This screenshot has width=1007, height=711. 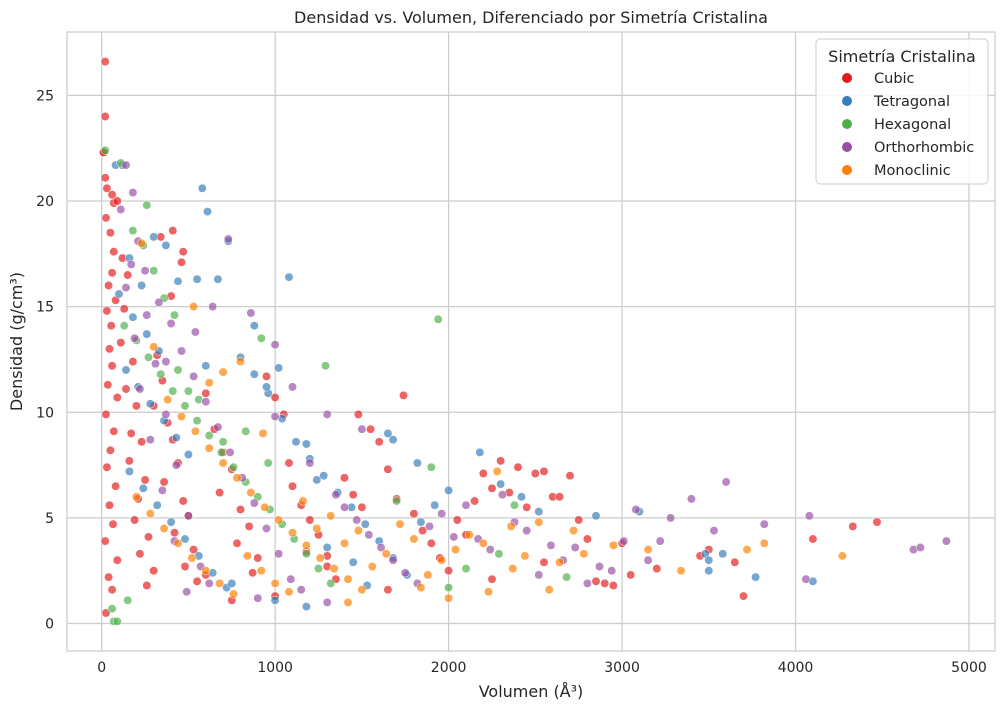 I want to click on legend-label-orthorhombic: Orthorhombic, so click(x=924, y=148).